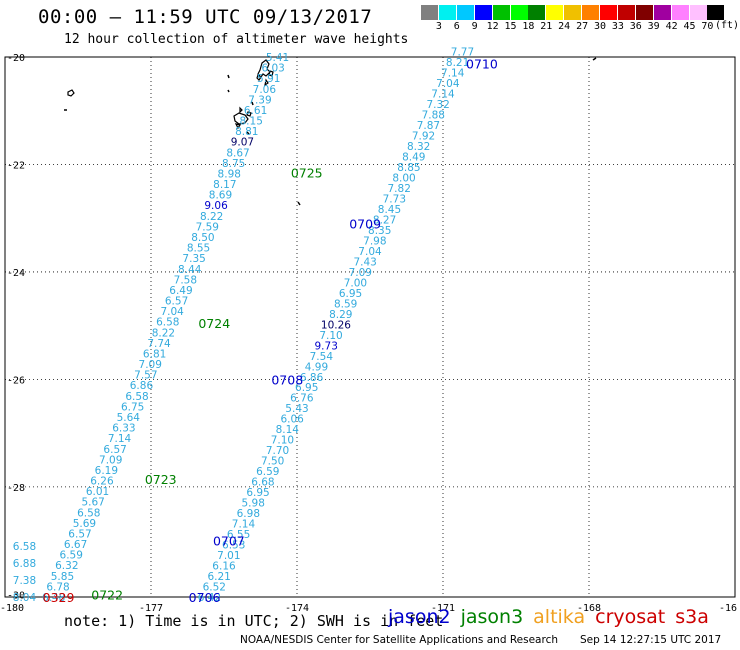  What do you see at coordinates (102, 482) in the screenshot?
I see `wave-height-value: 6.26` at bounding box center [102, 482].